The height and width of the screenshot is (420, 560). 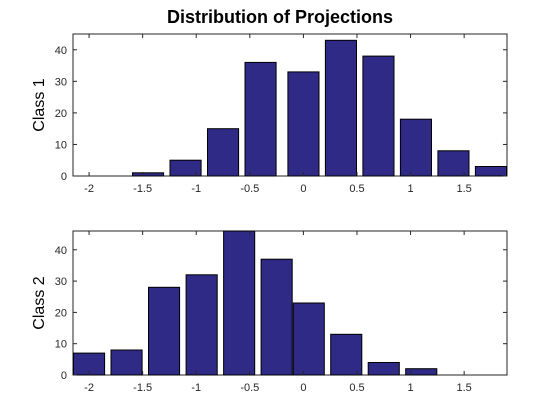 I want to click on y-axis-label: Class 2, so click(x=39, y=302).